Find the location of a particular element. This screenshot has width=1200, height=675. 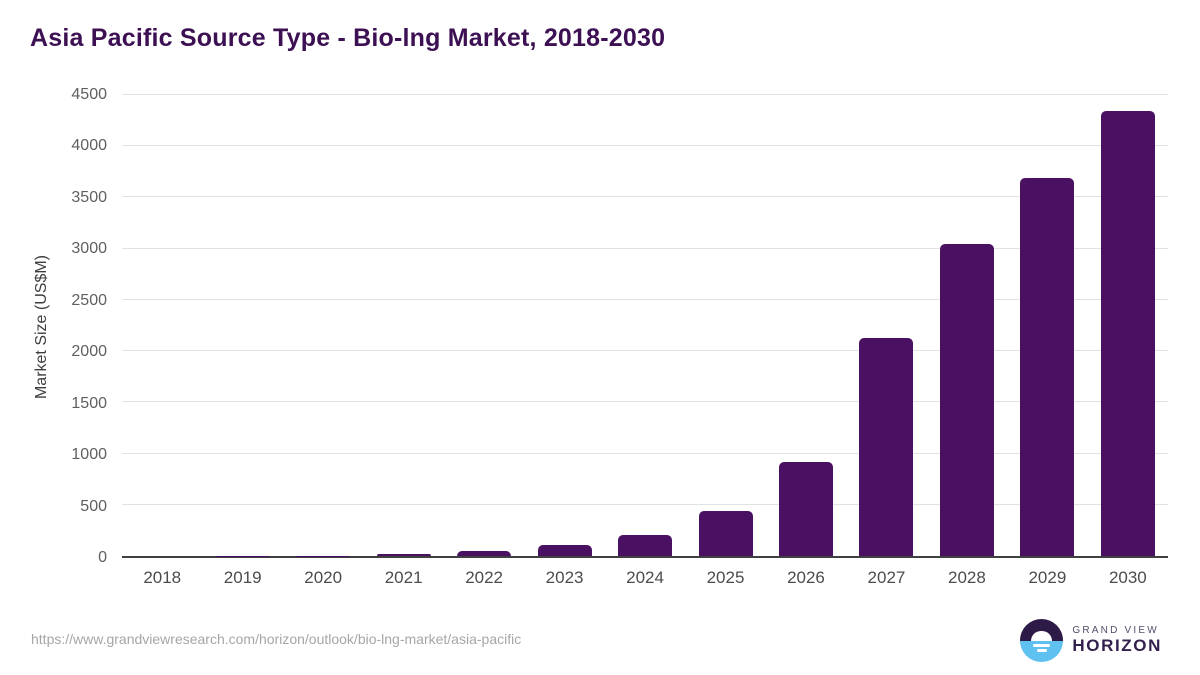

grand-view-horizon-logo-icon is located at coordinates (1042, 640).